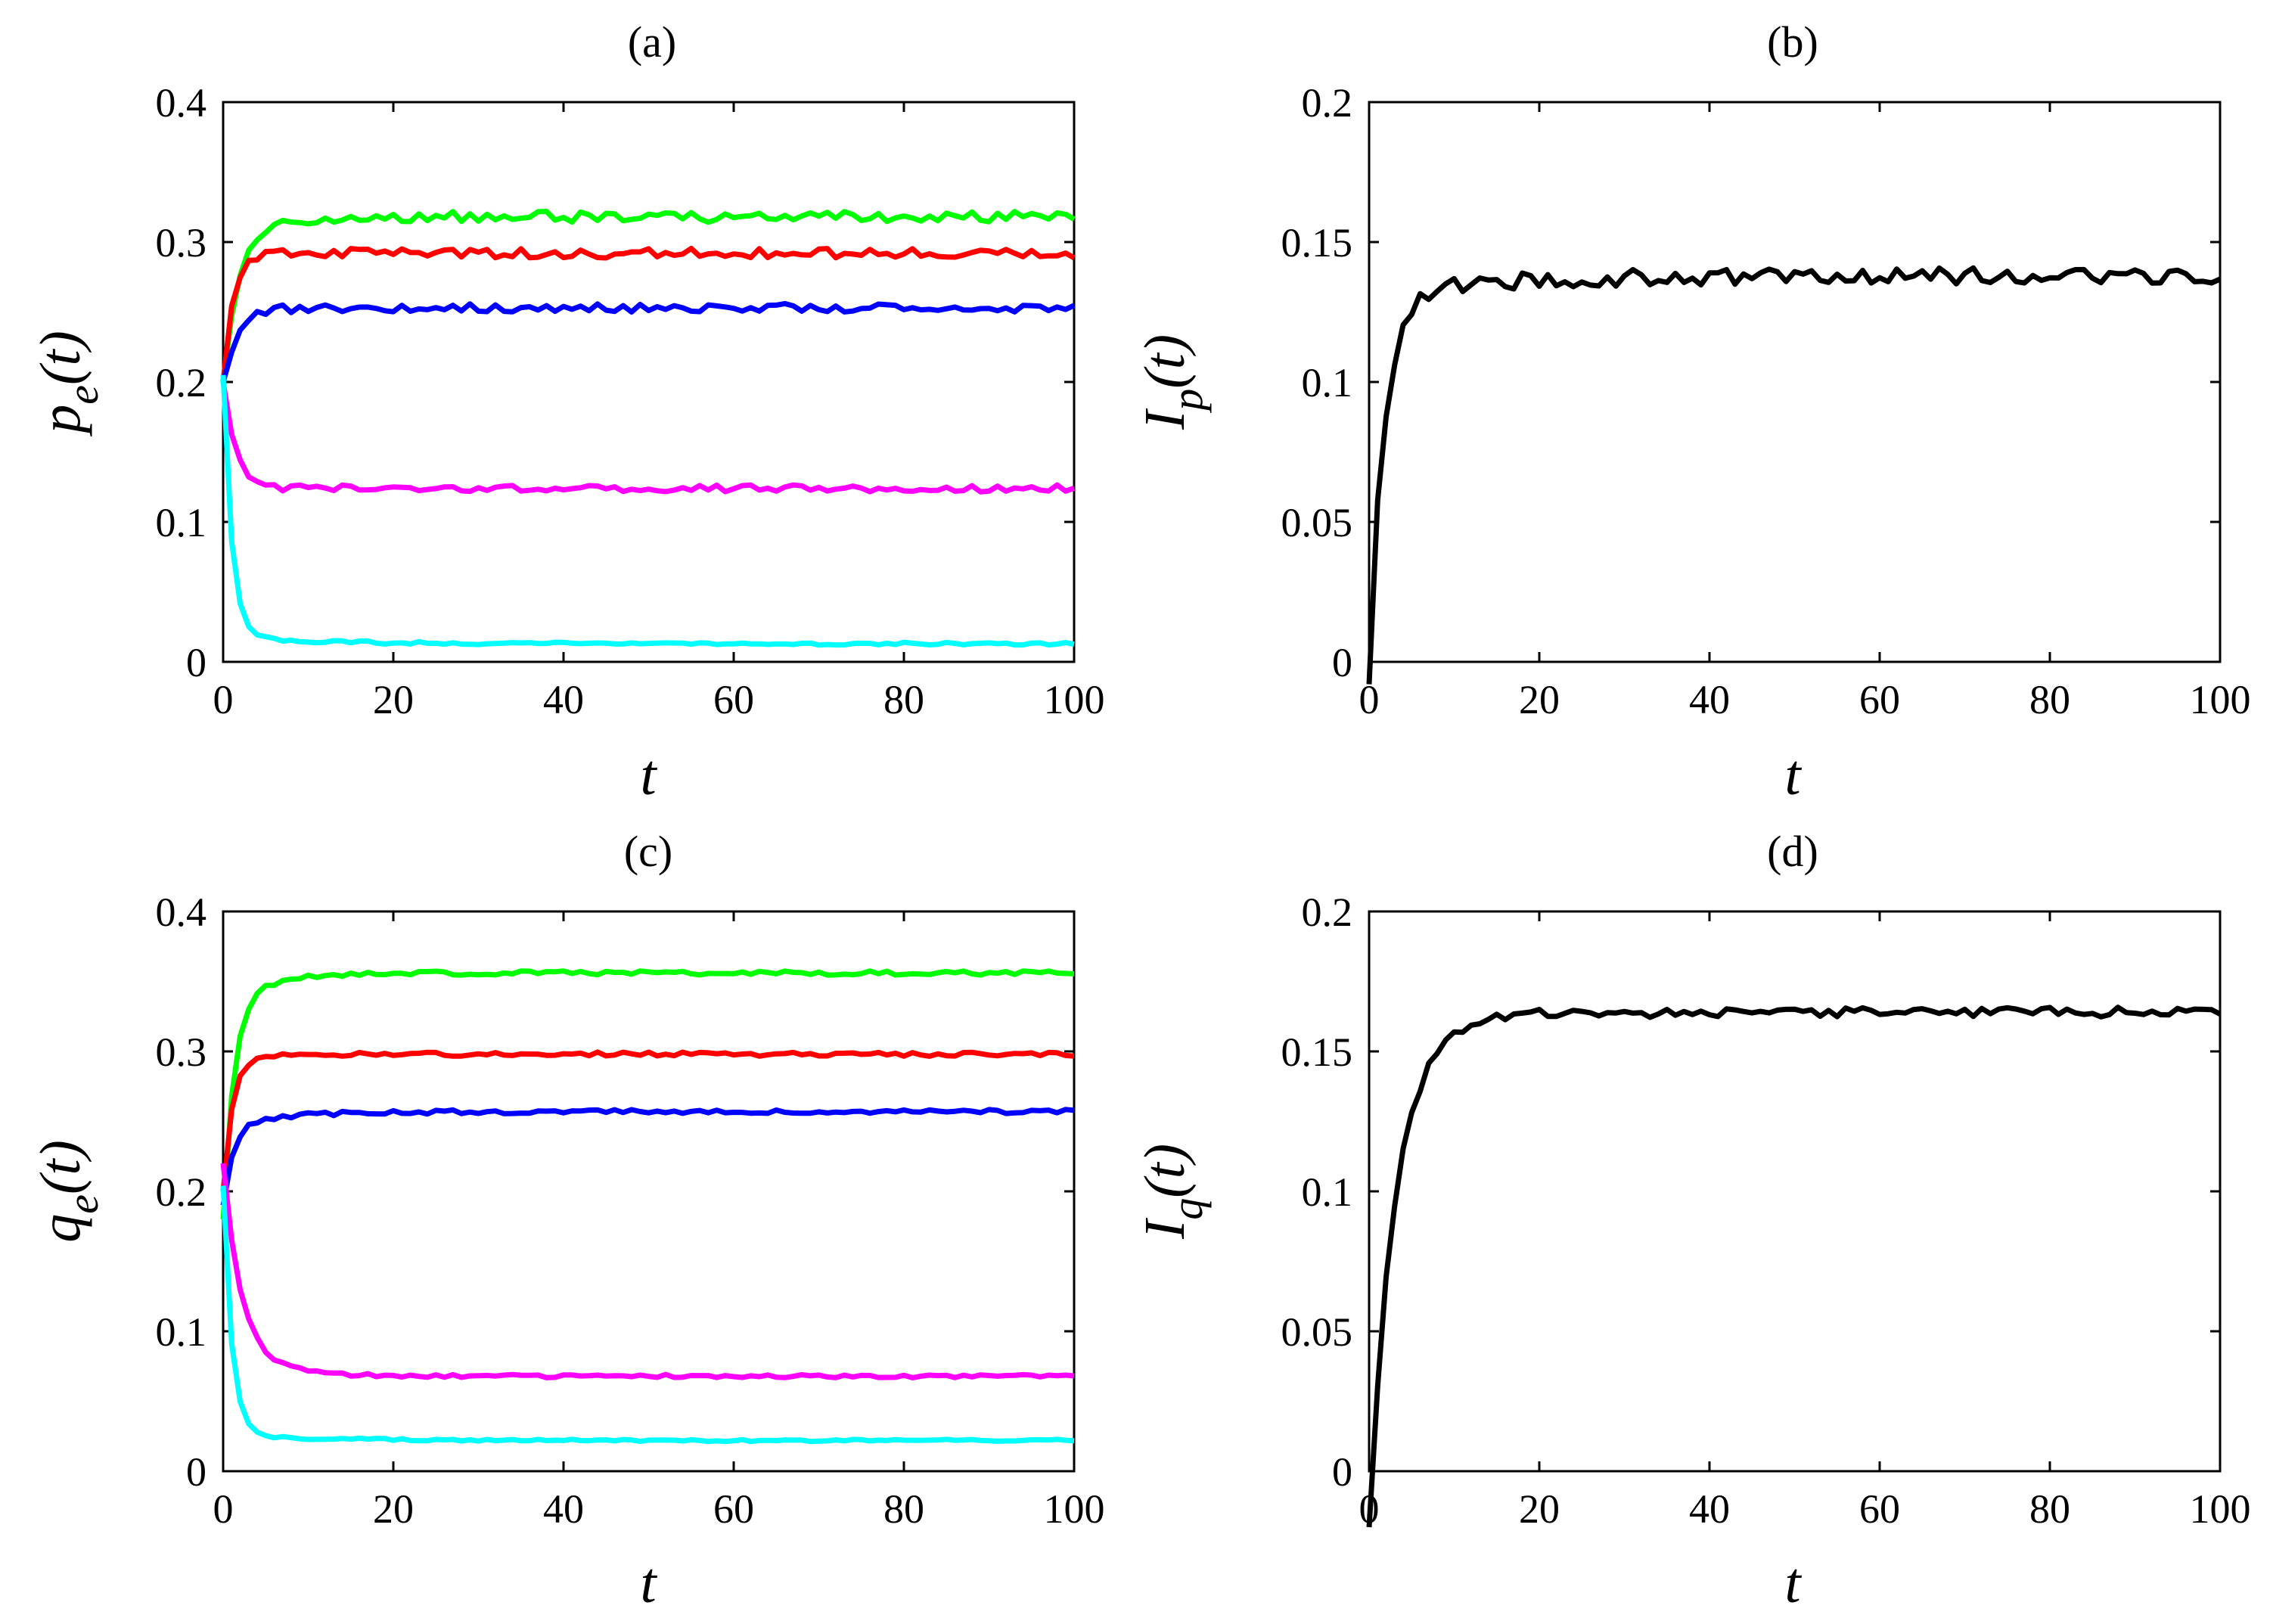 Image resolution: width=2273 pixels, height=1624 pixels. Describe the element at coordinates (2049, 699) in the screenshot. I see `panel-b-xtick-label: 80` at that location.